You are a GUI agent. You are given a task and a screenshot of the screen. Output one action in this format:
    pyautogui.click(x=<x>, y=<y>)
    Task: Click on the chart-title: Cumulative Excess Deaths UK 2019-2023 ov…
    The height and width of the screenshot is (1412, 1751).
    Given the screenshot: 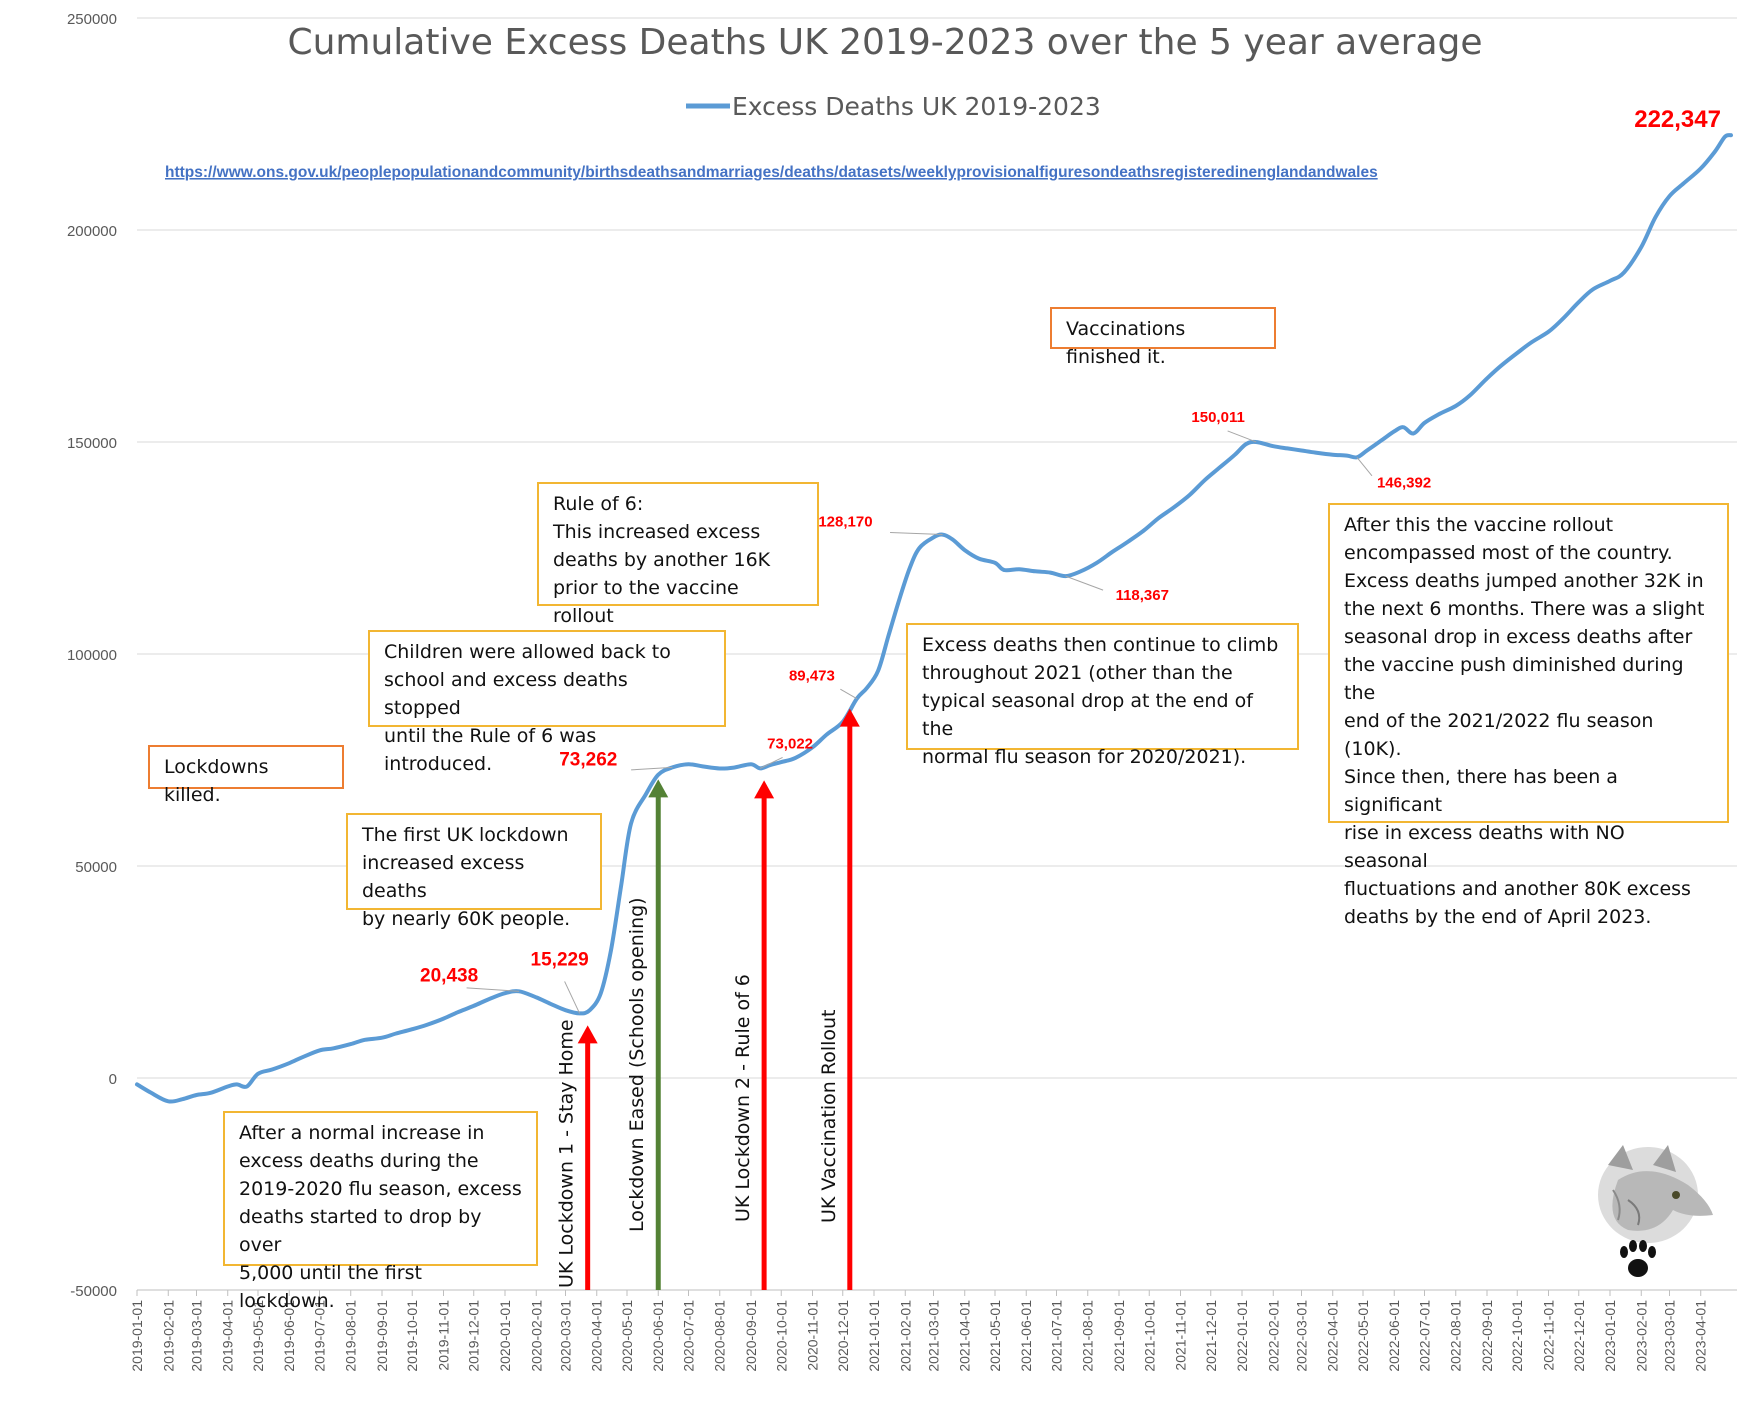 What is the action you would take?
    pyautogui.click(x=884, y=42)
    